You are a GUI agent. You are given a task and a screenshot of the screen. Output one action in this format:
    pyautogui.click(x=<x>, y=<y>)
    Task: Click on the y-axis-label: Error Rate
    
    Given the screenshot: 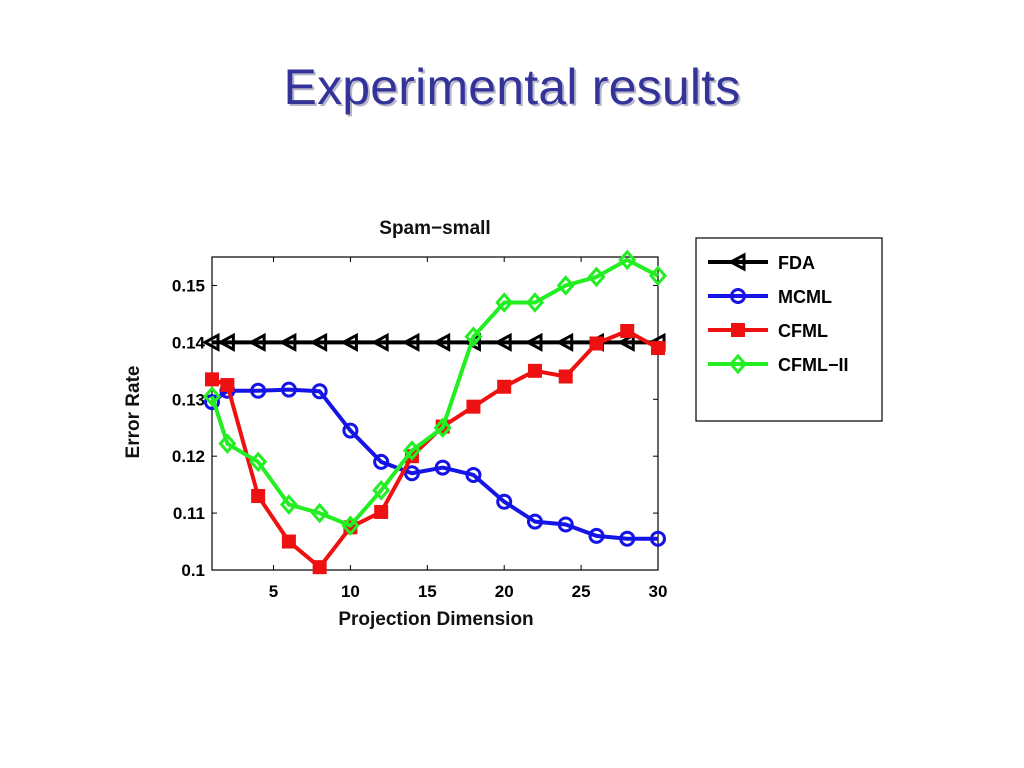 What is the action you would take?
    pyautogui.click(x=133, y=412)
    